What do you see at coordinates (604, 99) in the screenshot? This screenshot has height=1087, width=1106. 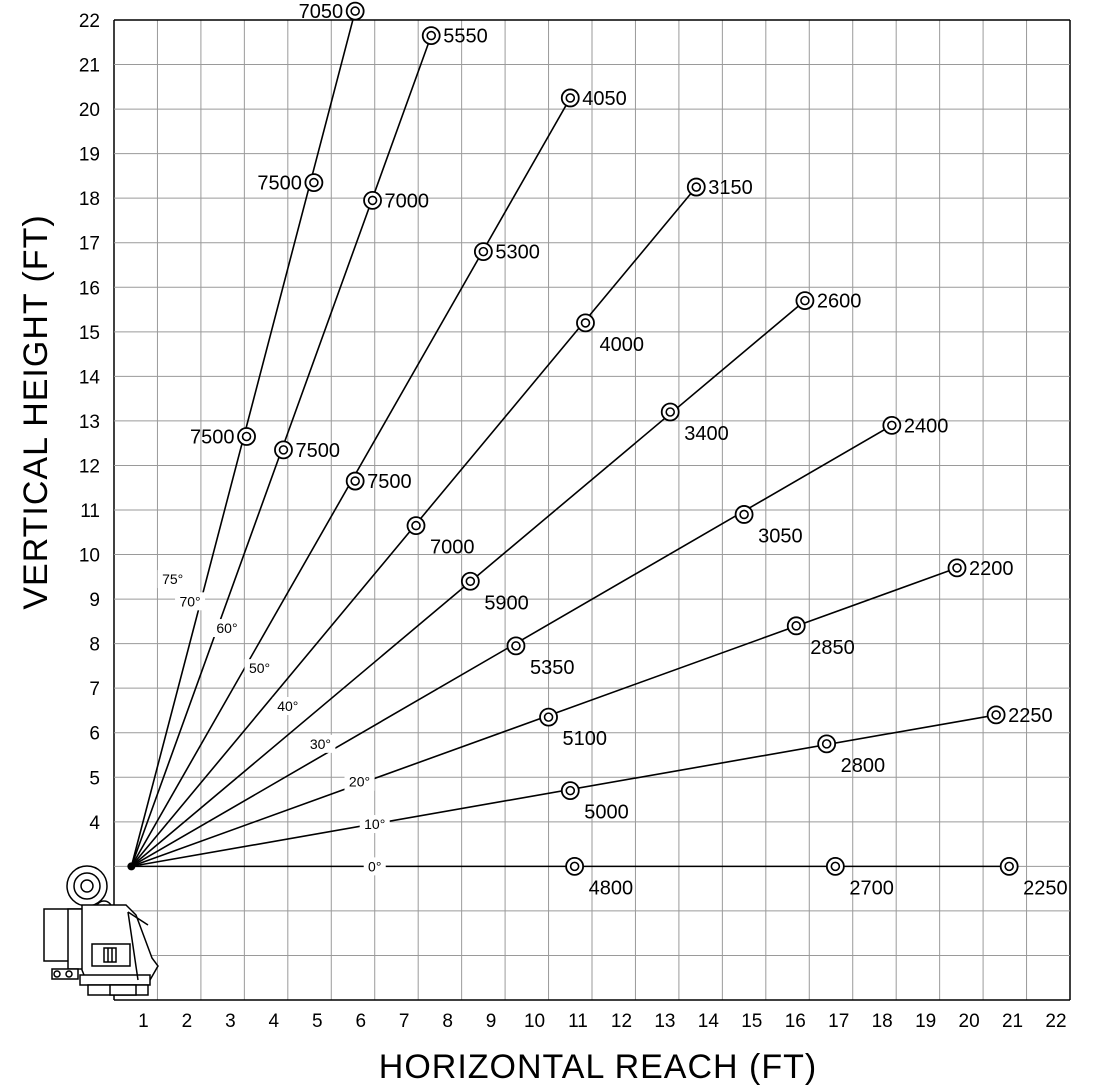 I see `capacity-label: 4050` at bounding box center [604, 99].